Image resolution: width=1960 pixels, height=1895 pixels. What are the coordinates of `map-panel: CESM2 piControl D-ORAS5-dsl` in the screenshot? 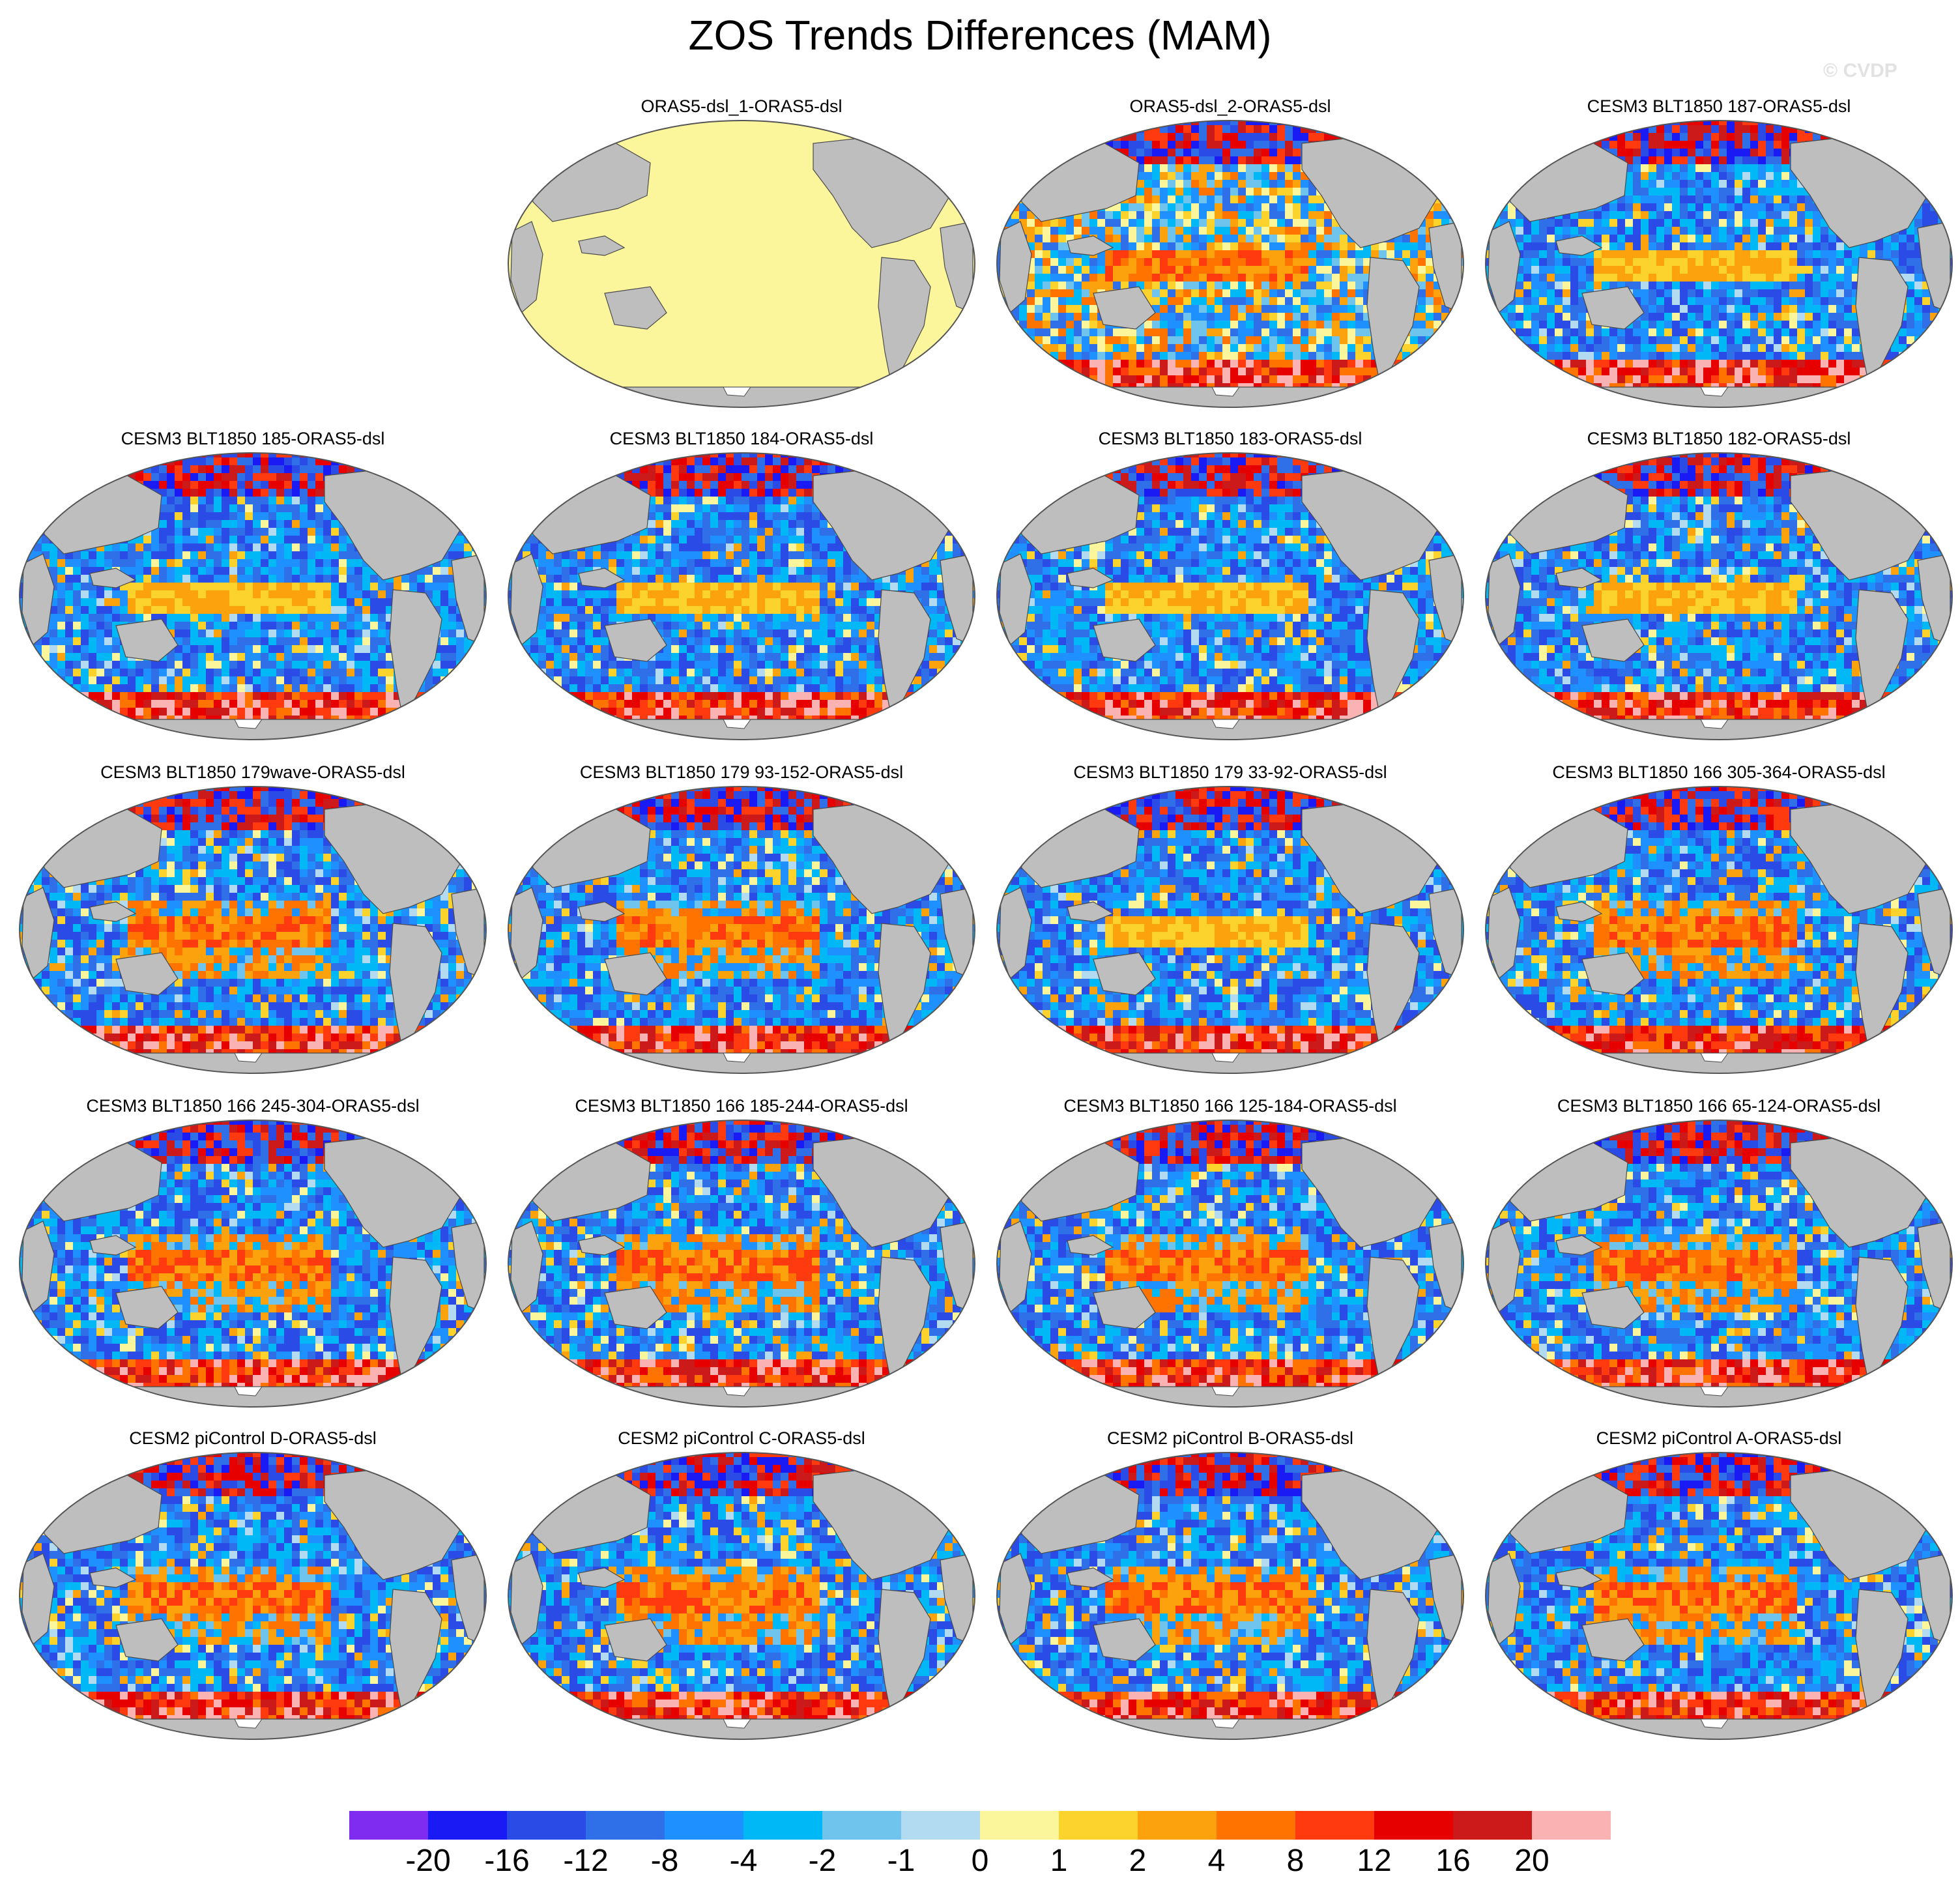 It's located at (253, 1590).